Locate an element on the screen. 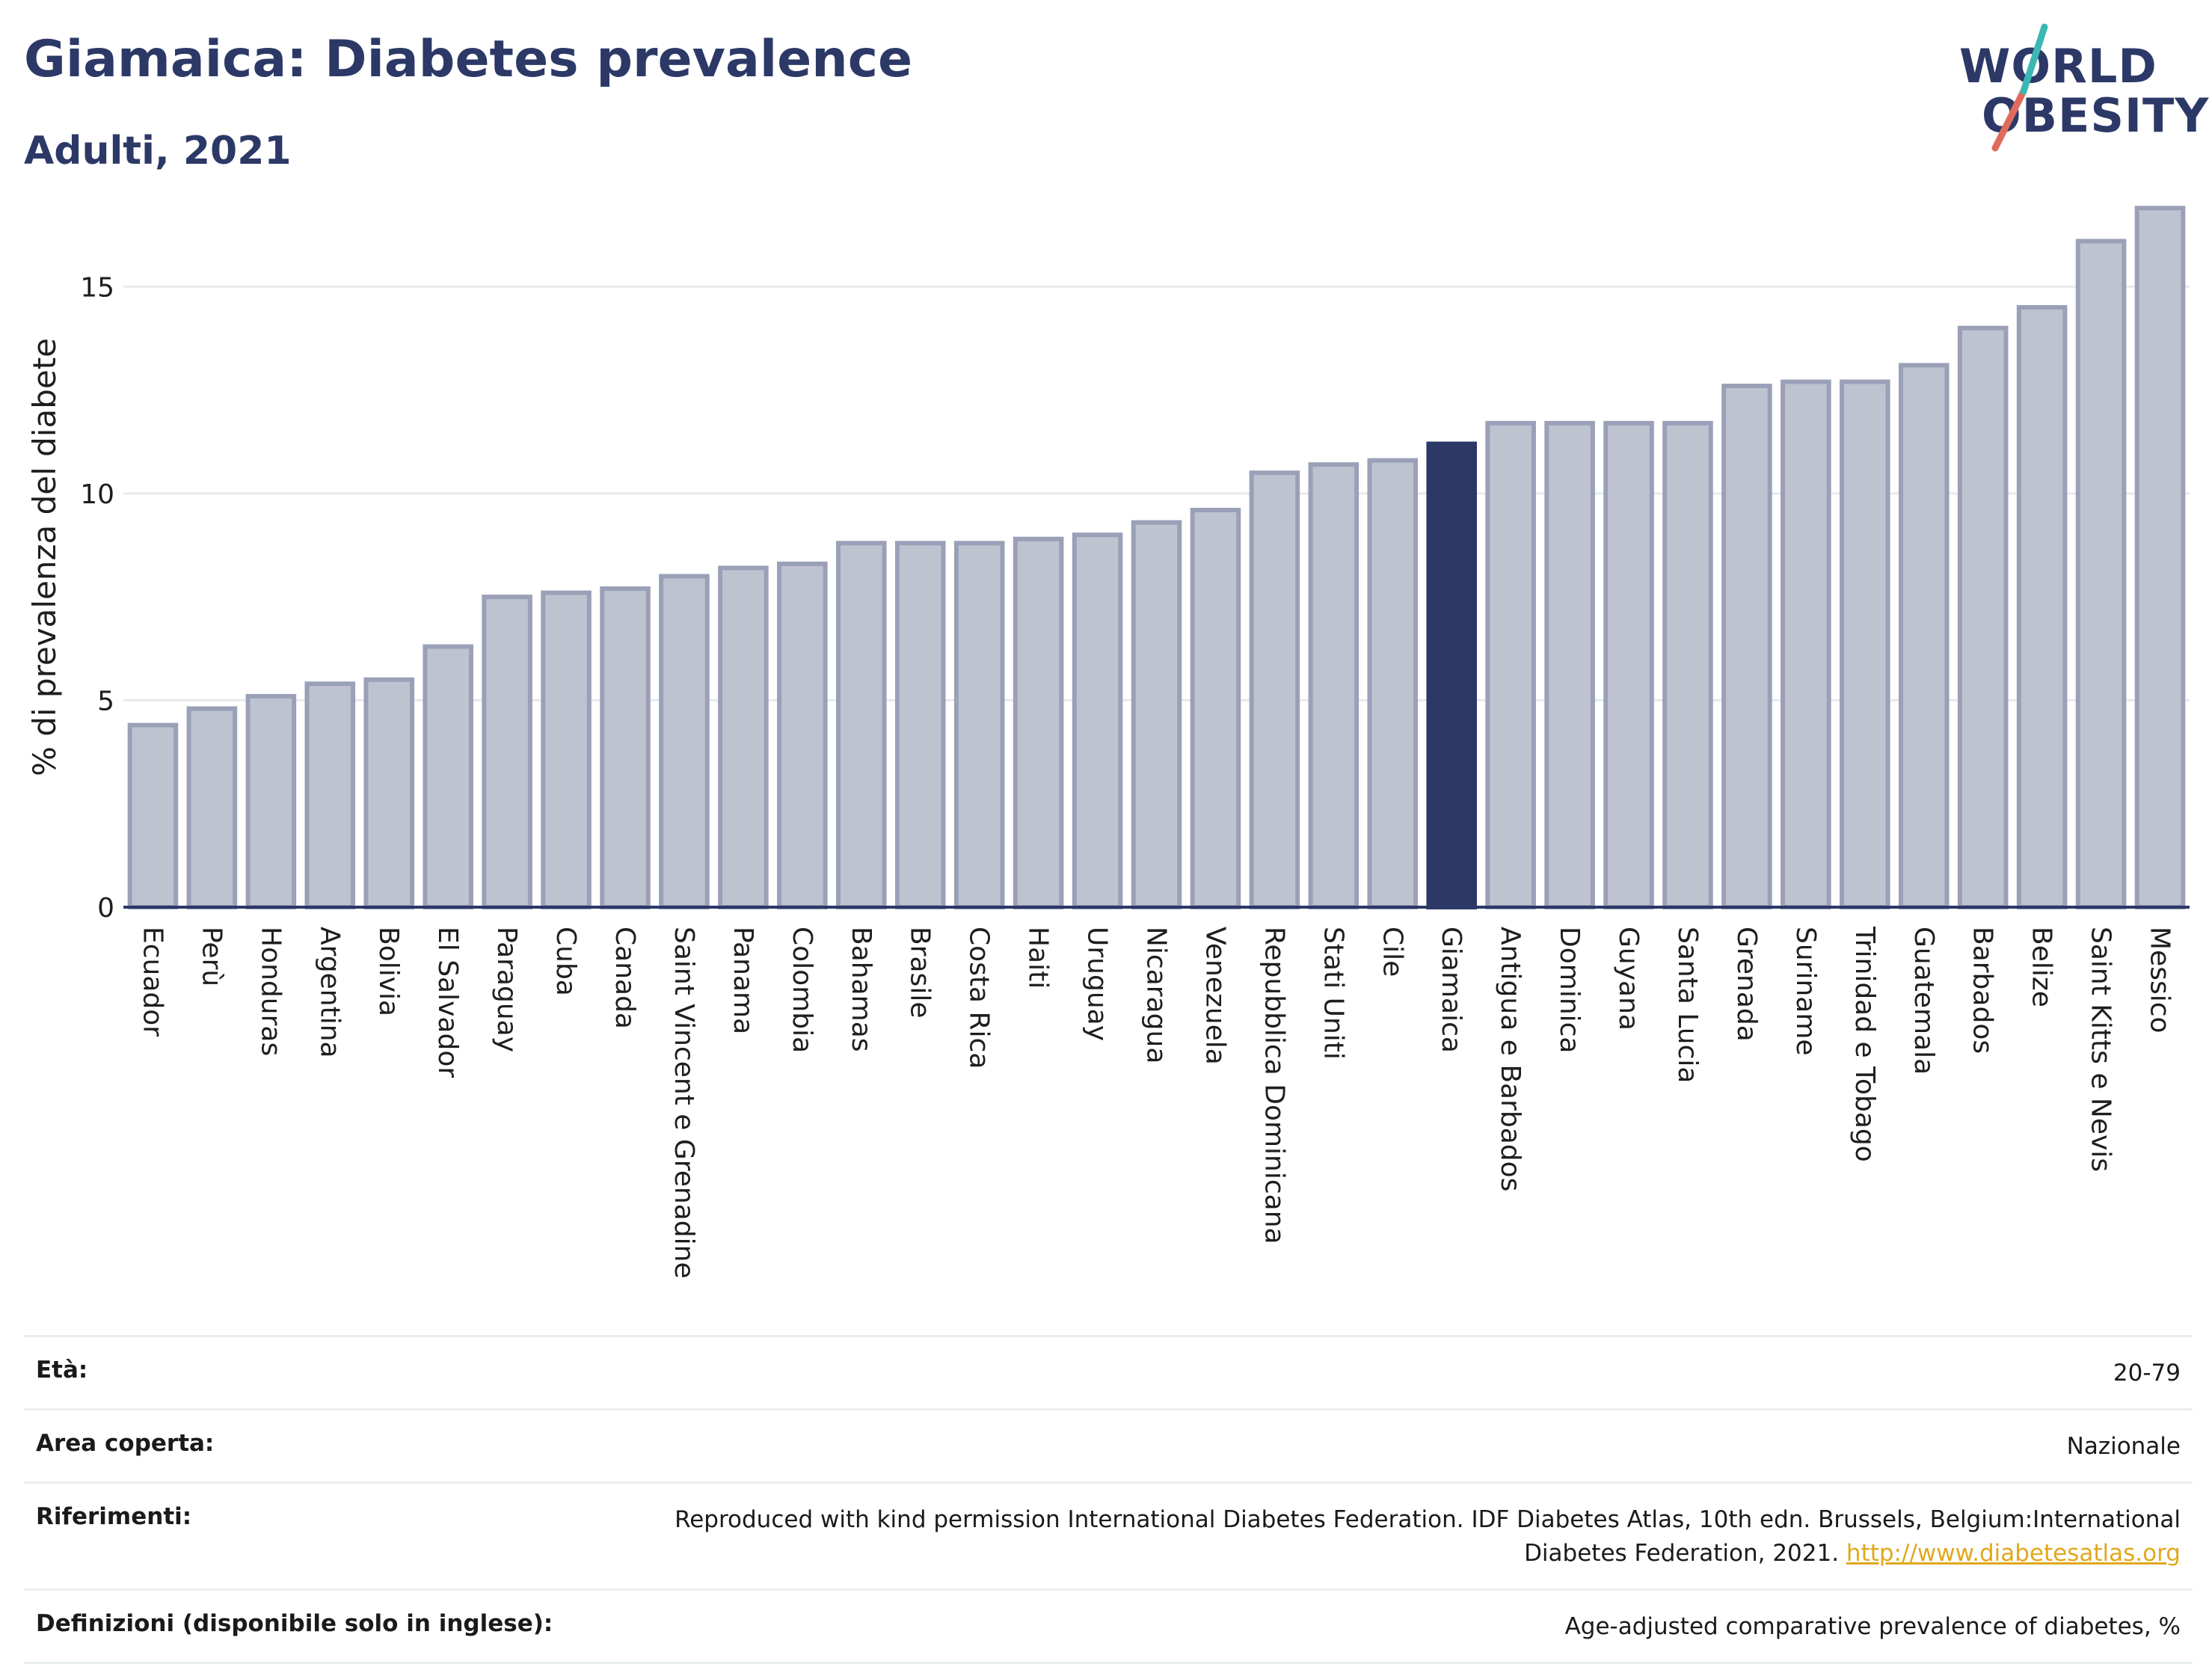 Image resolution: width=2212 pixels, height=1664 pixels. y-axis-title: % di prevalenza del diabete is located at coordinates (44, 557).